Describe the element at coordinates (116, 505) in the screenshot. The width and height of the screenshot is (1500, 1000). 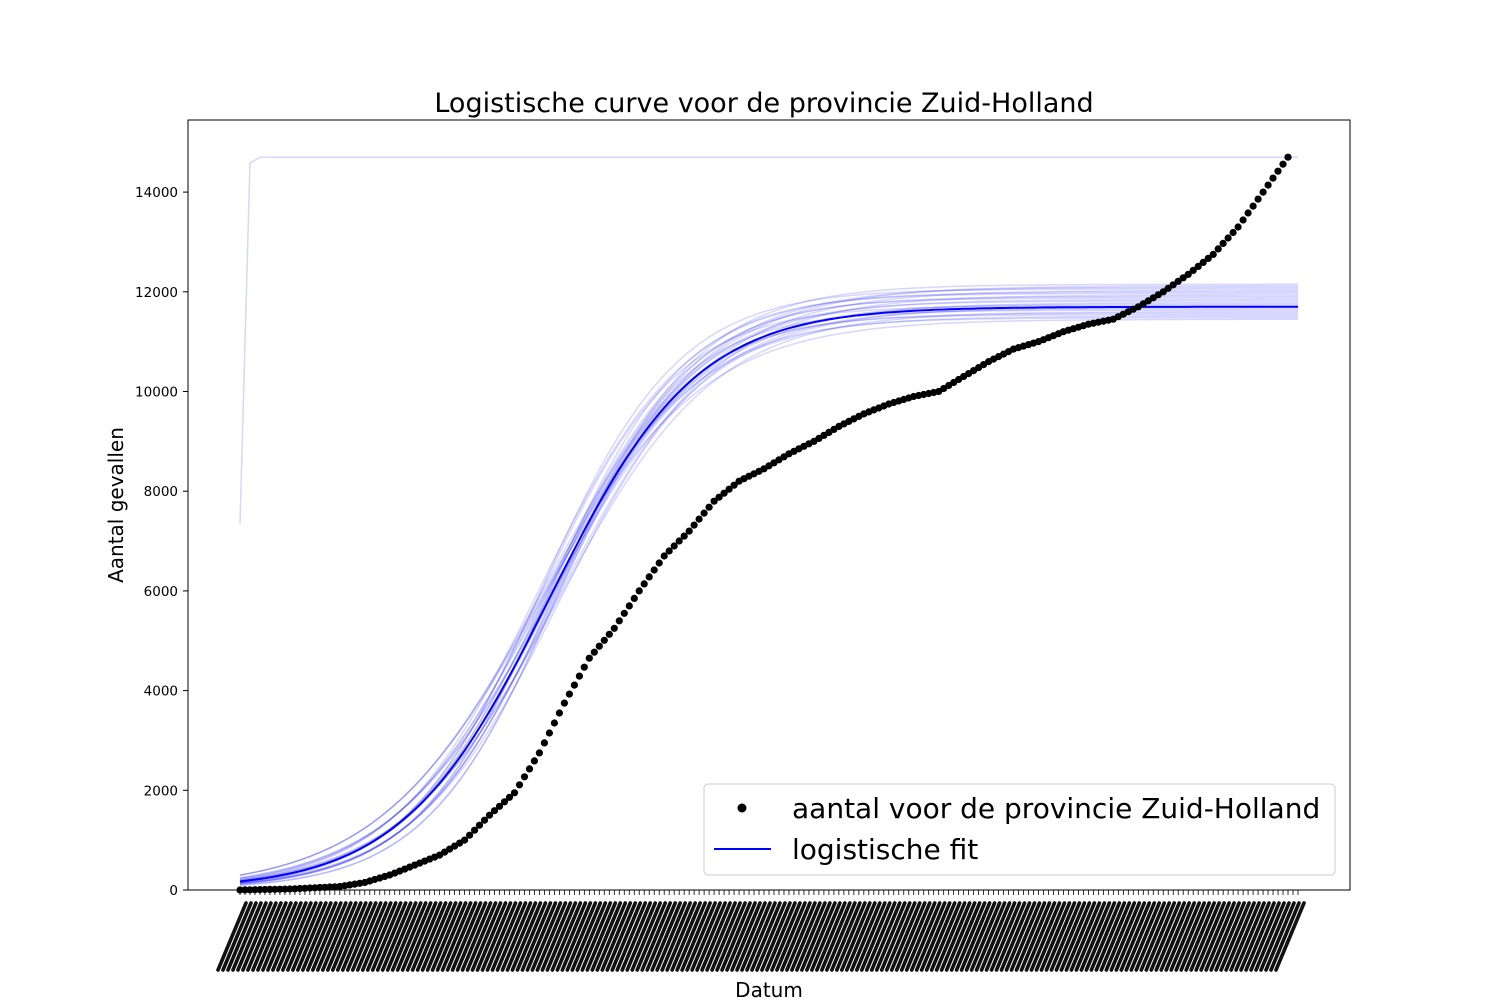
I see `y-axis-label: Aantal gevallen` at that location.